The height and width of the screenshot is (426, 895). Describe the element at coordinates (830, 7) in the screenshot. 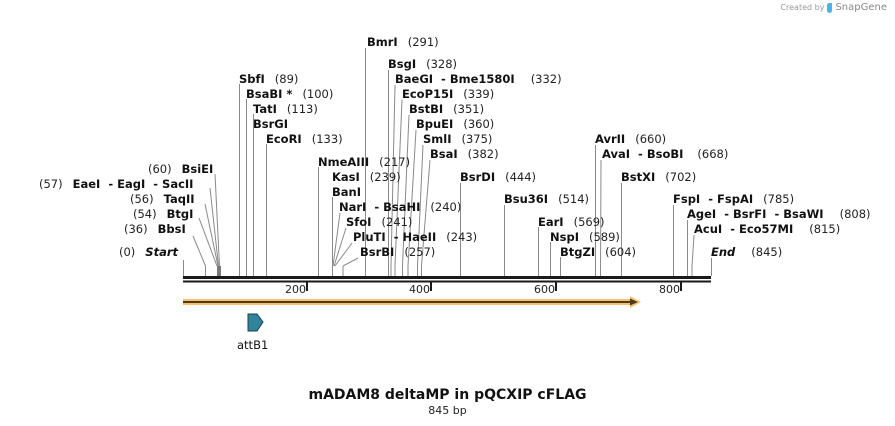

I see `snapgene-logo-icon` at that location.